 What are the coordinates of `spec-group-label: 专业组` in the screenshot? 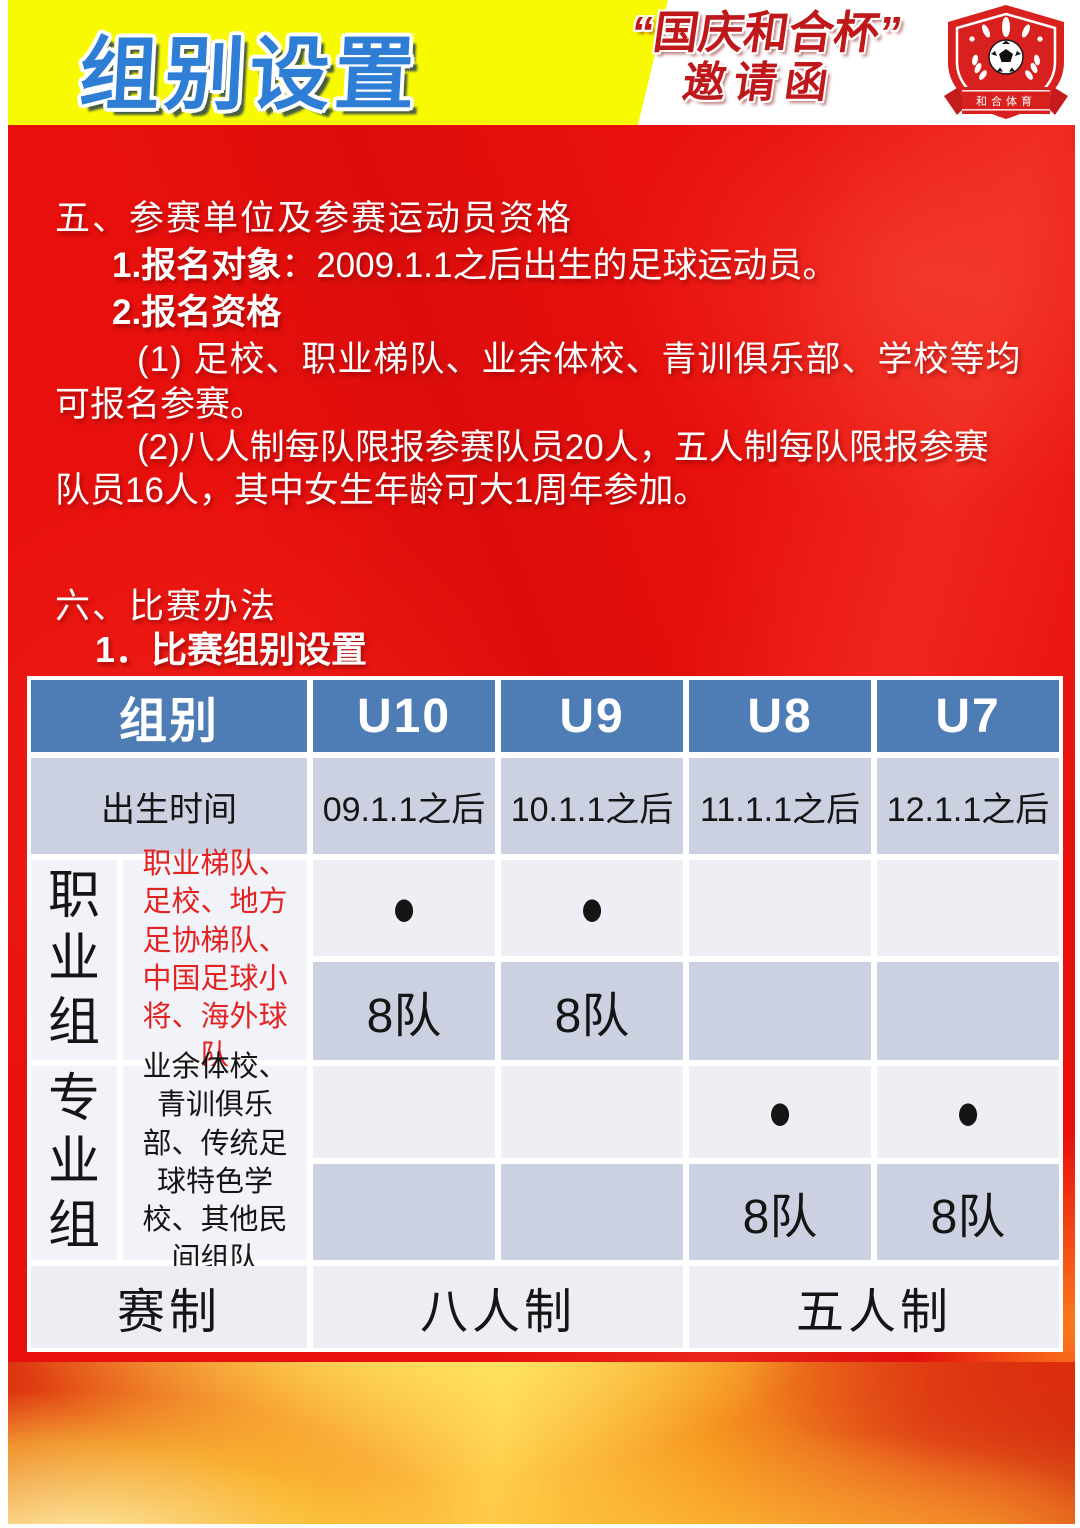 It's located at (74, 1163).